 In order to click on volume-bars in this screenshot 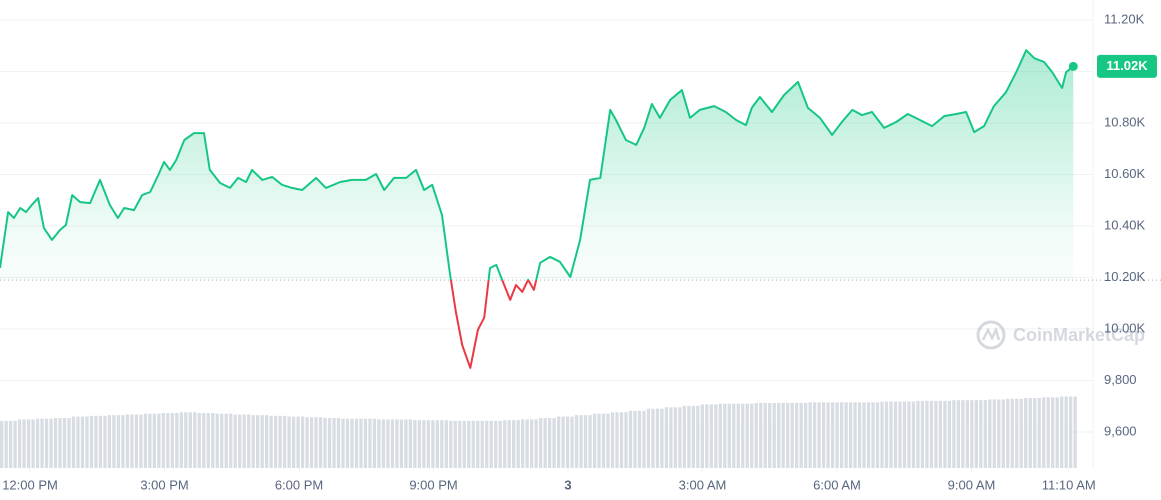, I will do `click(538, 432)`.